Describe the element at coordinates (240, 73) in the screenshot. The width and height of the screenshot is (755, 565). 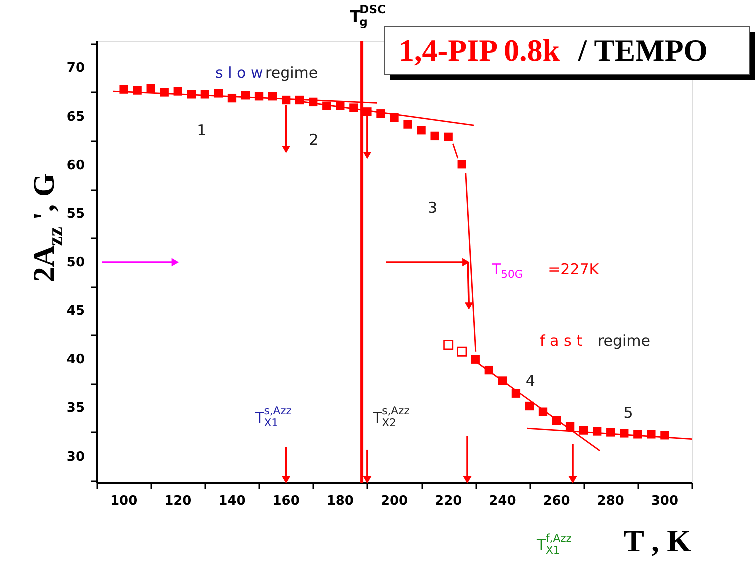
I see `annotation: s l o w` at that location.